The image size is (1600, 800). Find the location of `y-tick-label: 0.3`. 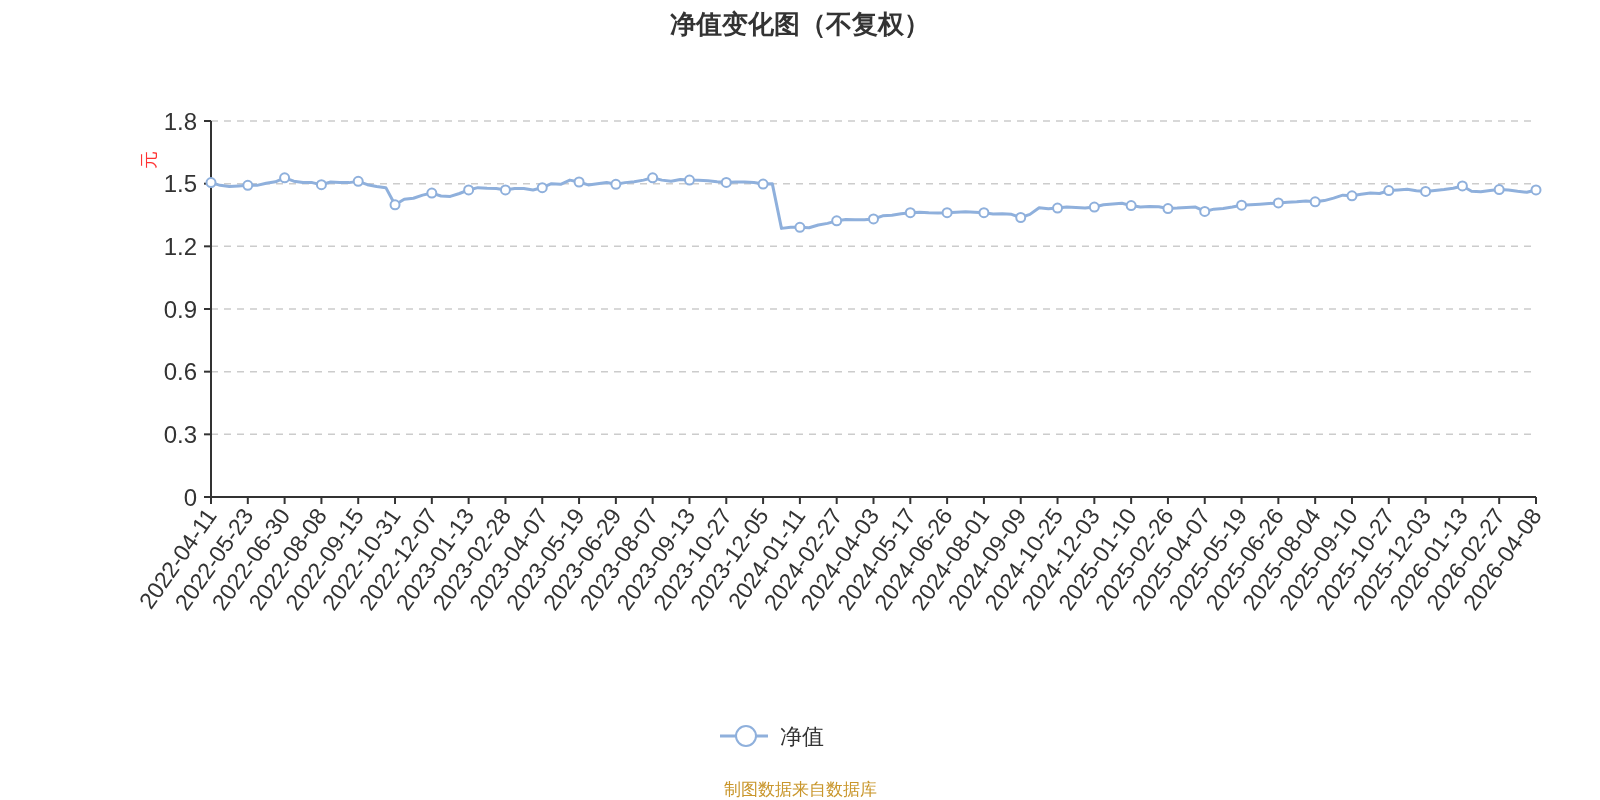

y-tick-label: 0.3 is located at coordinates (180, 434).